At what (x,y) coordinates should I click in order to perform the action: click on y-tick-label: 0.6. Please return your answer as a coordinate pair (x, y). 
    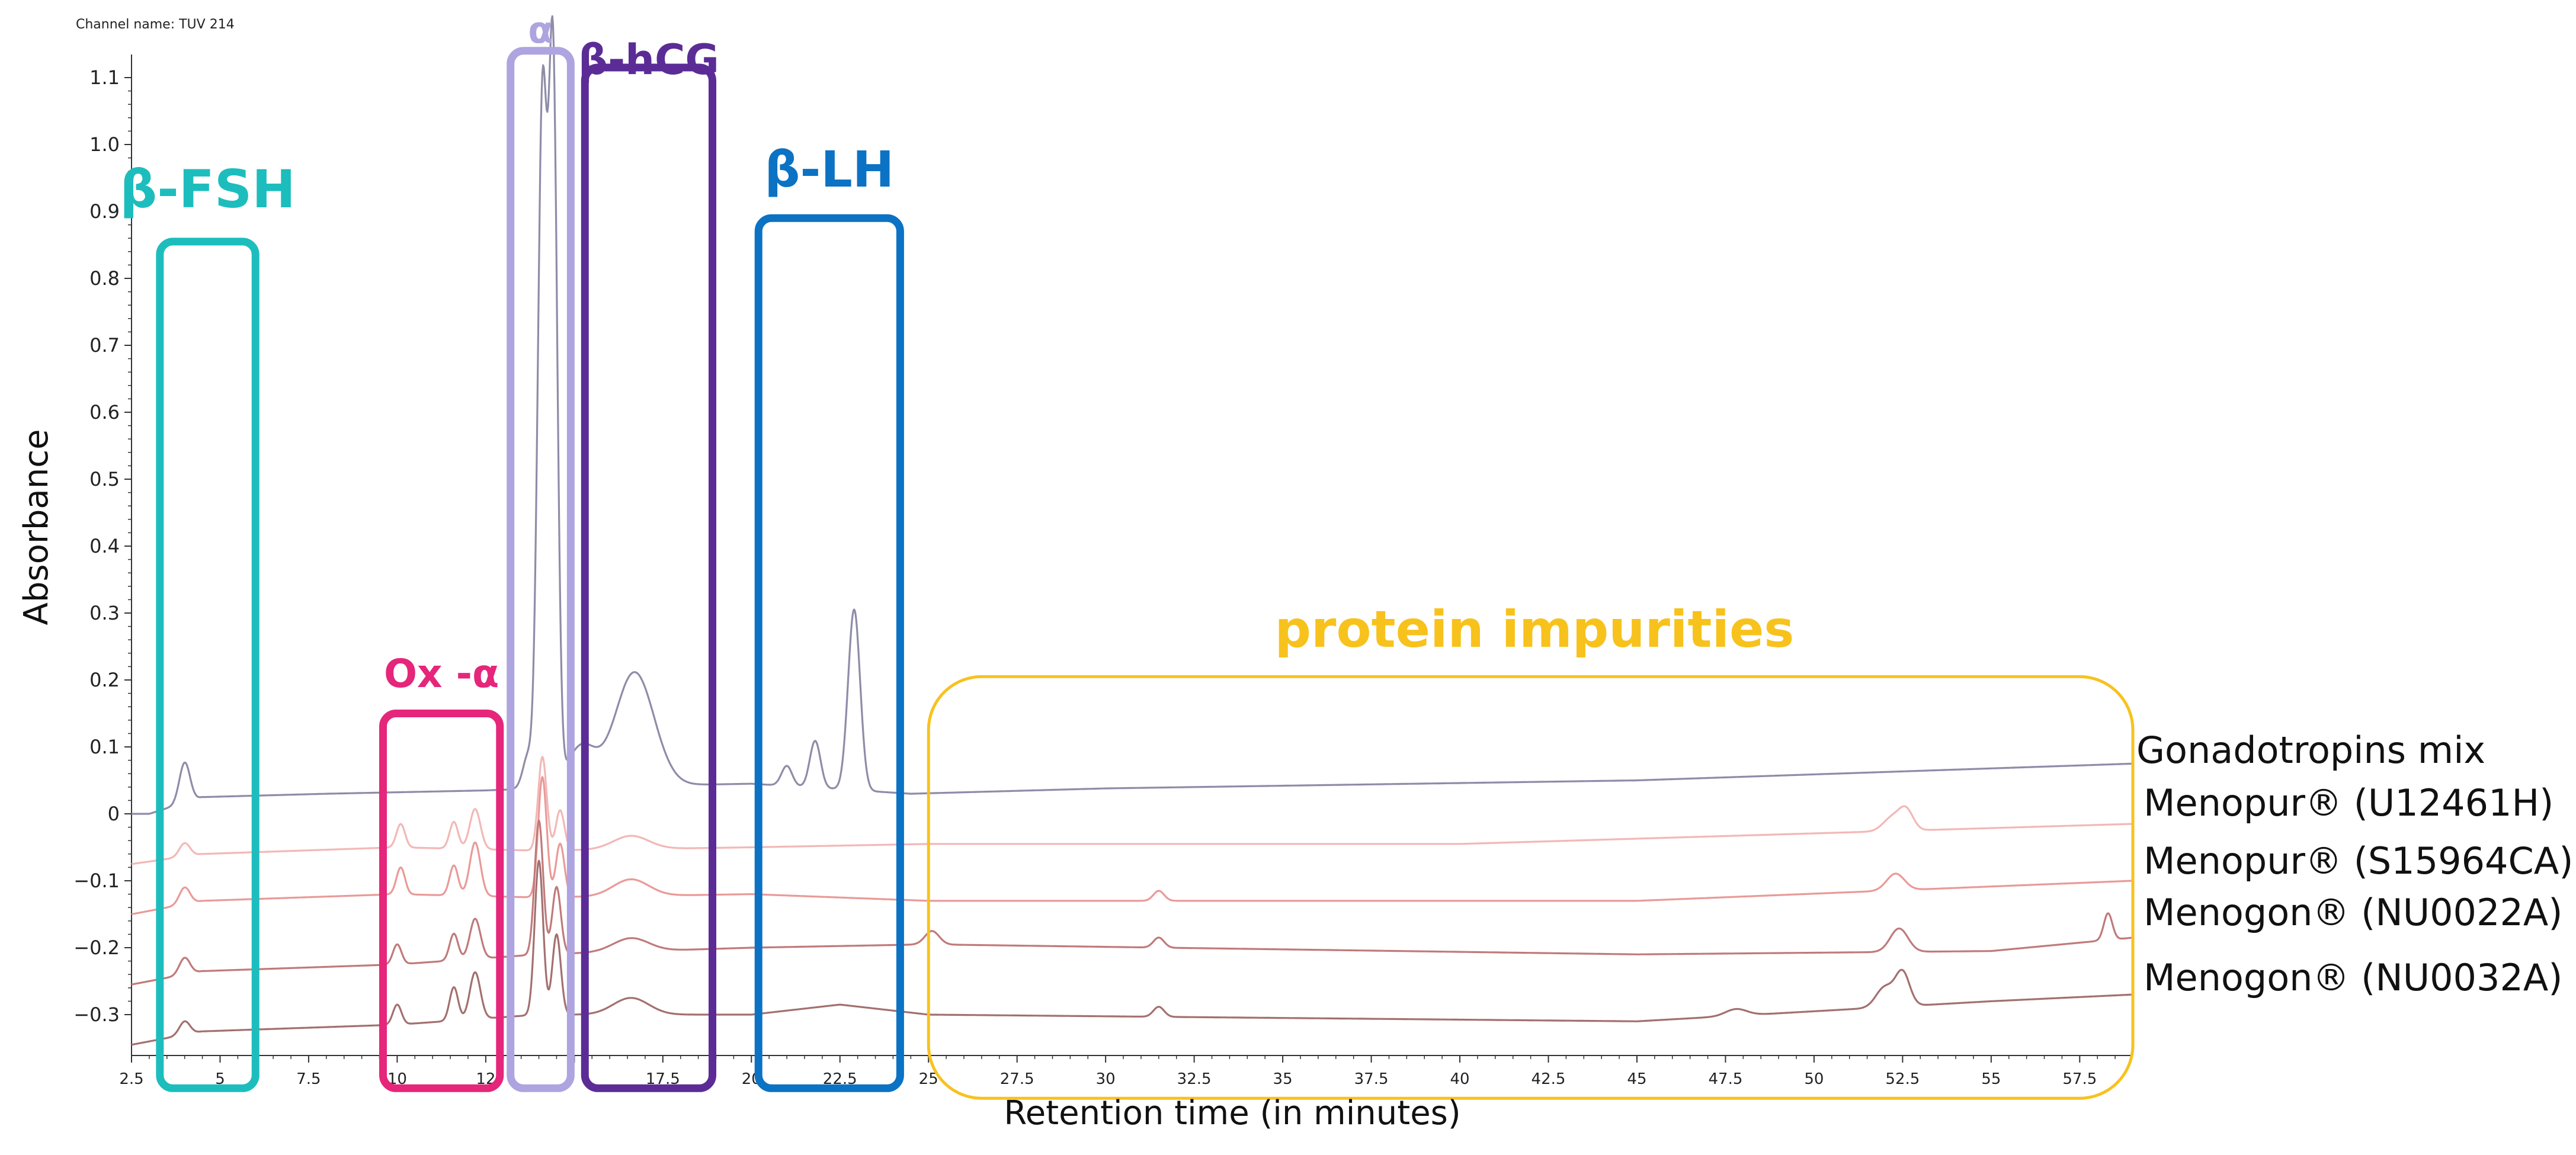
    Looking at the image, I should click on (105, 412).